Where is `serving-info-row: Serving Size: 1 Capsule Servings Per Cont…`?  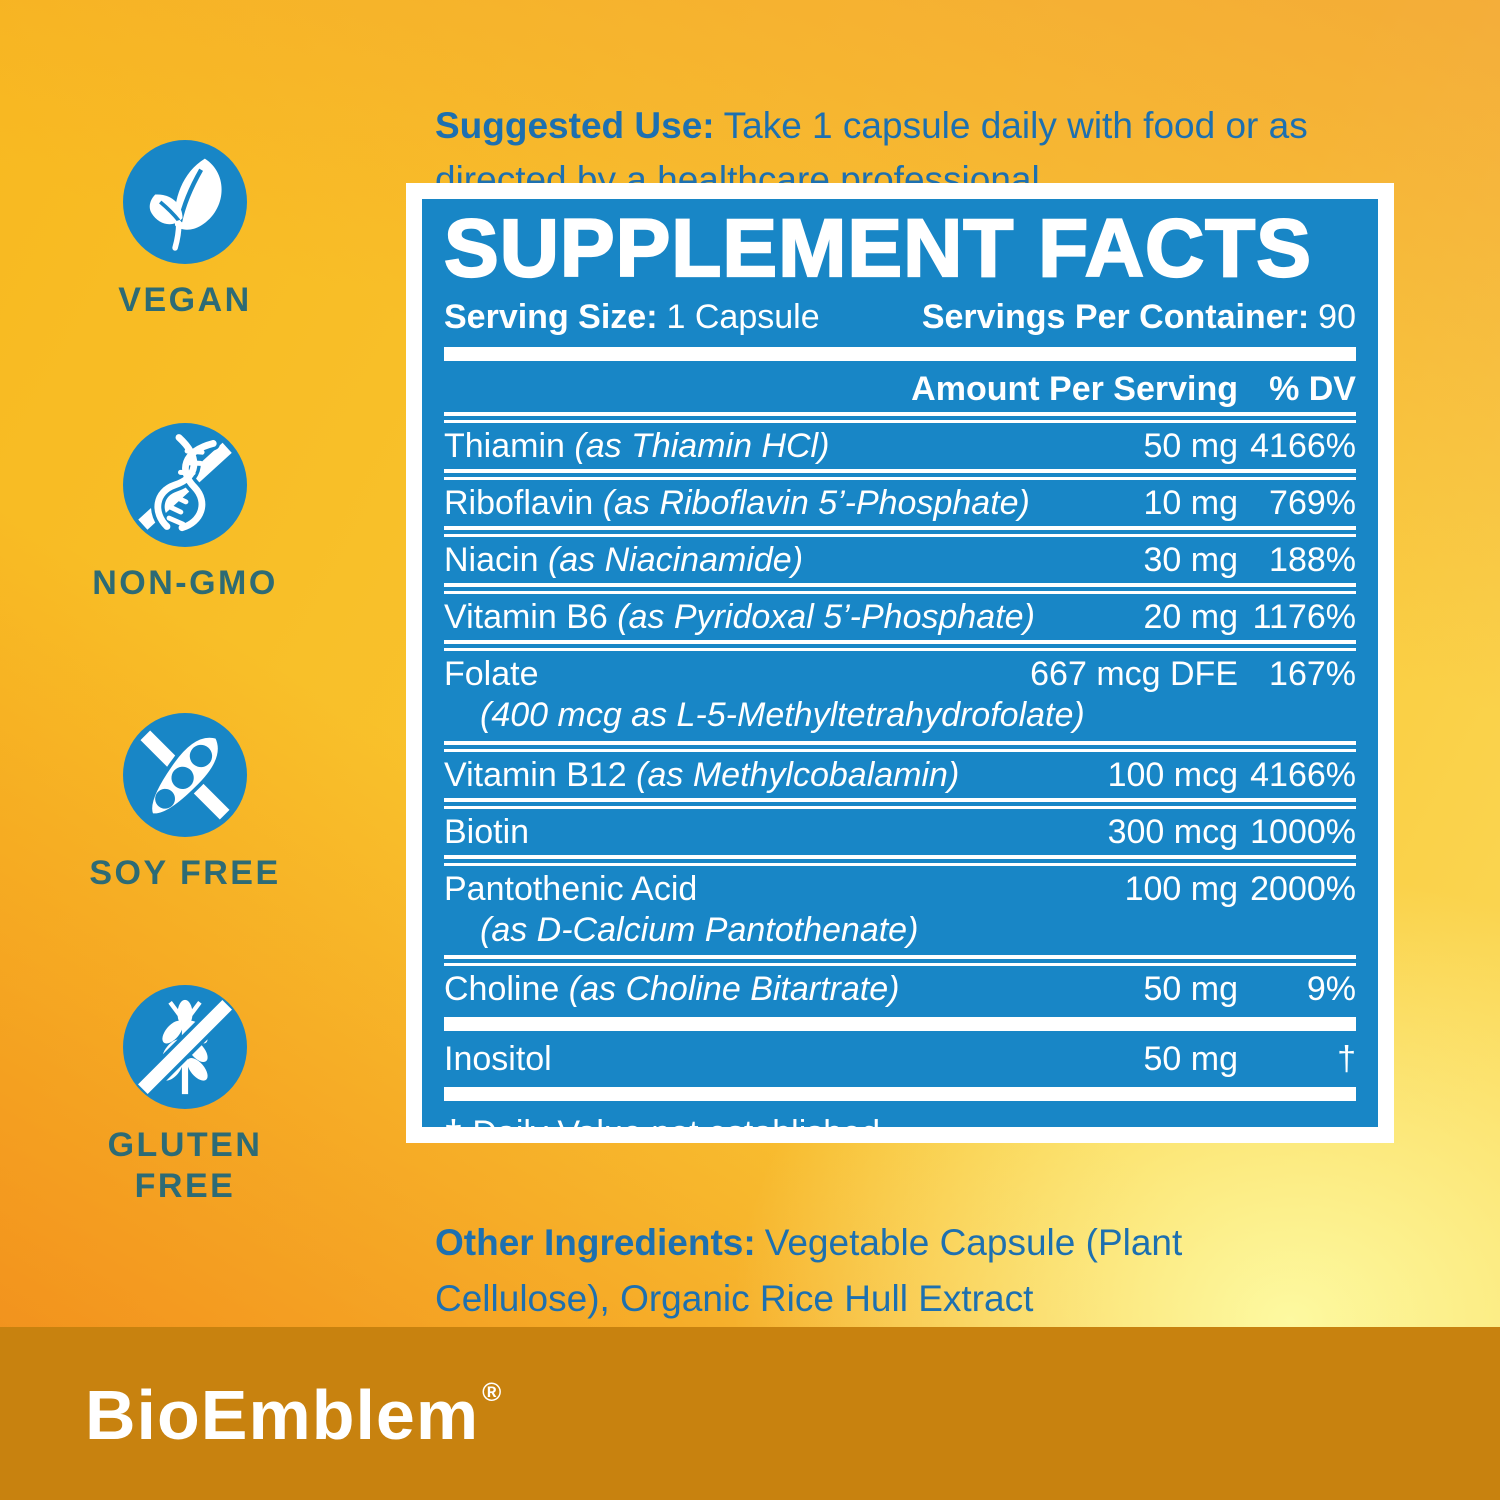 serving-info-row: Serving Size: 1 Capsule Servings Per Cont… is located at coordinates (900, 317).